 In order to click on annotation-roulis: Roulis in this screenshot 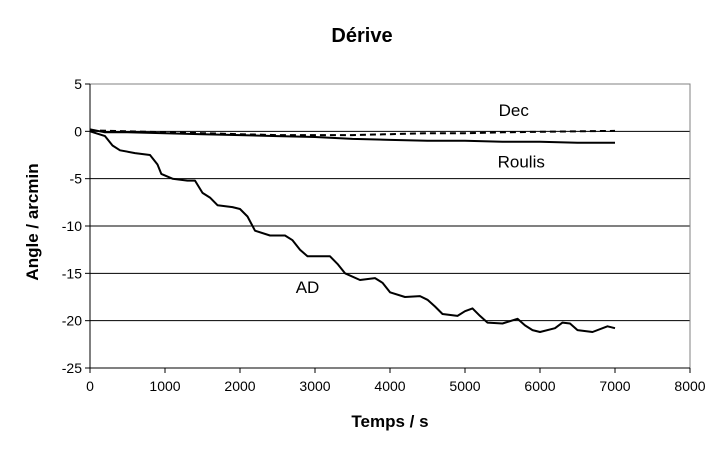, I will do `click(521, 161)`.